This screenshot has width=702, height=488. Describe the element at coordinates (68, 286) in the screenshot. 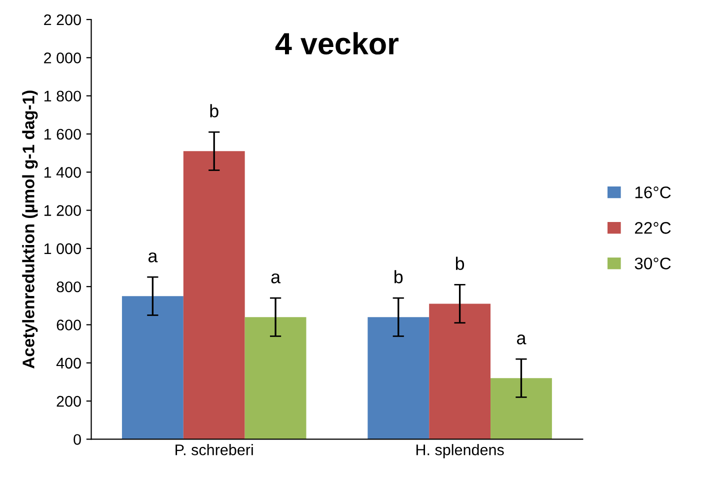

I see `y-tick-label: 800` at that location.